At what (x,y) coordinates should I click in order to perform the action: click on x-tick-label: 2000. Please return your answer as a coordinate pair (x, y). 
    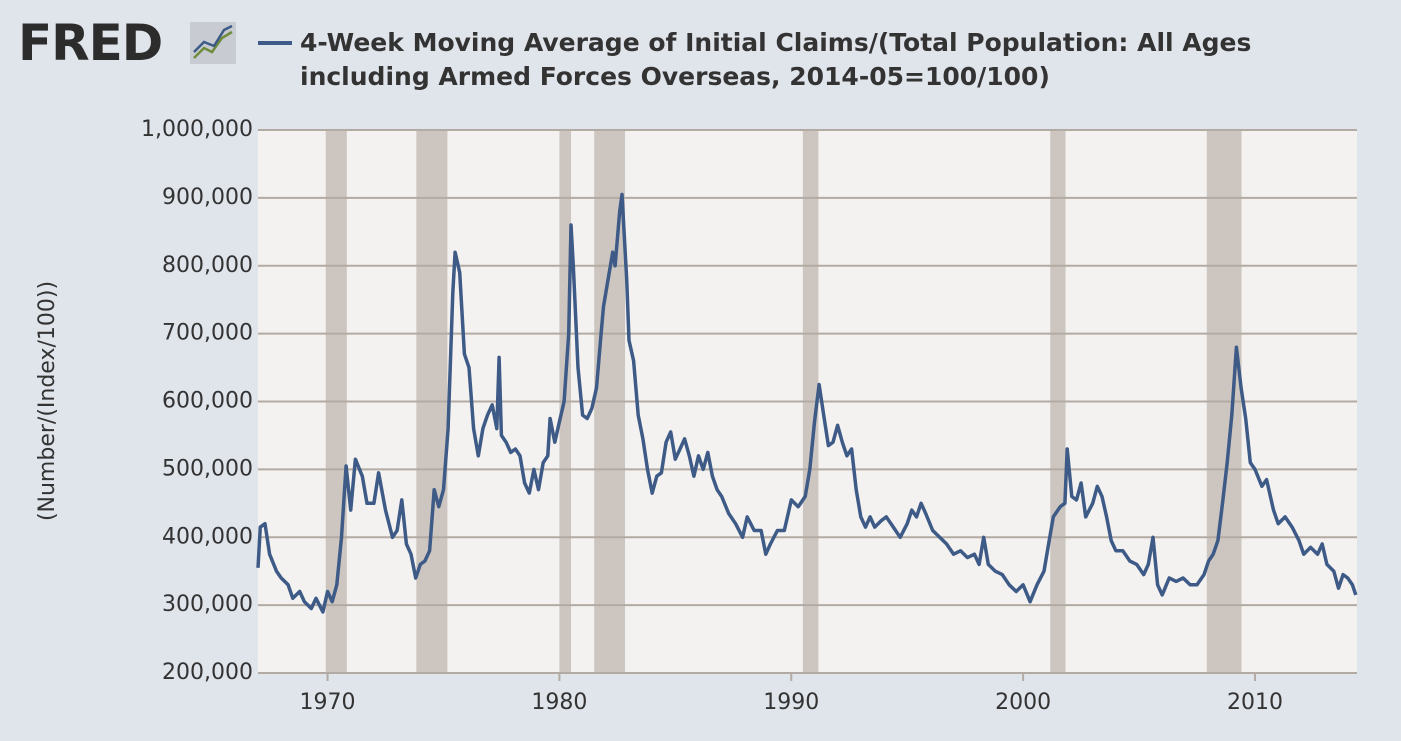
    Looking at the image, I should click on (1023, 702).